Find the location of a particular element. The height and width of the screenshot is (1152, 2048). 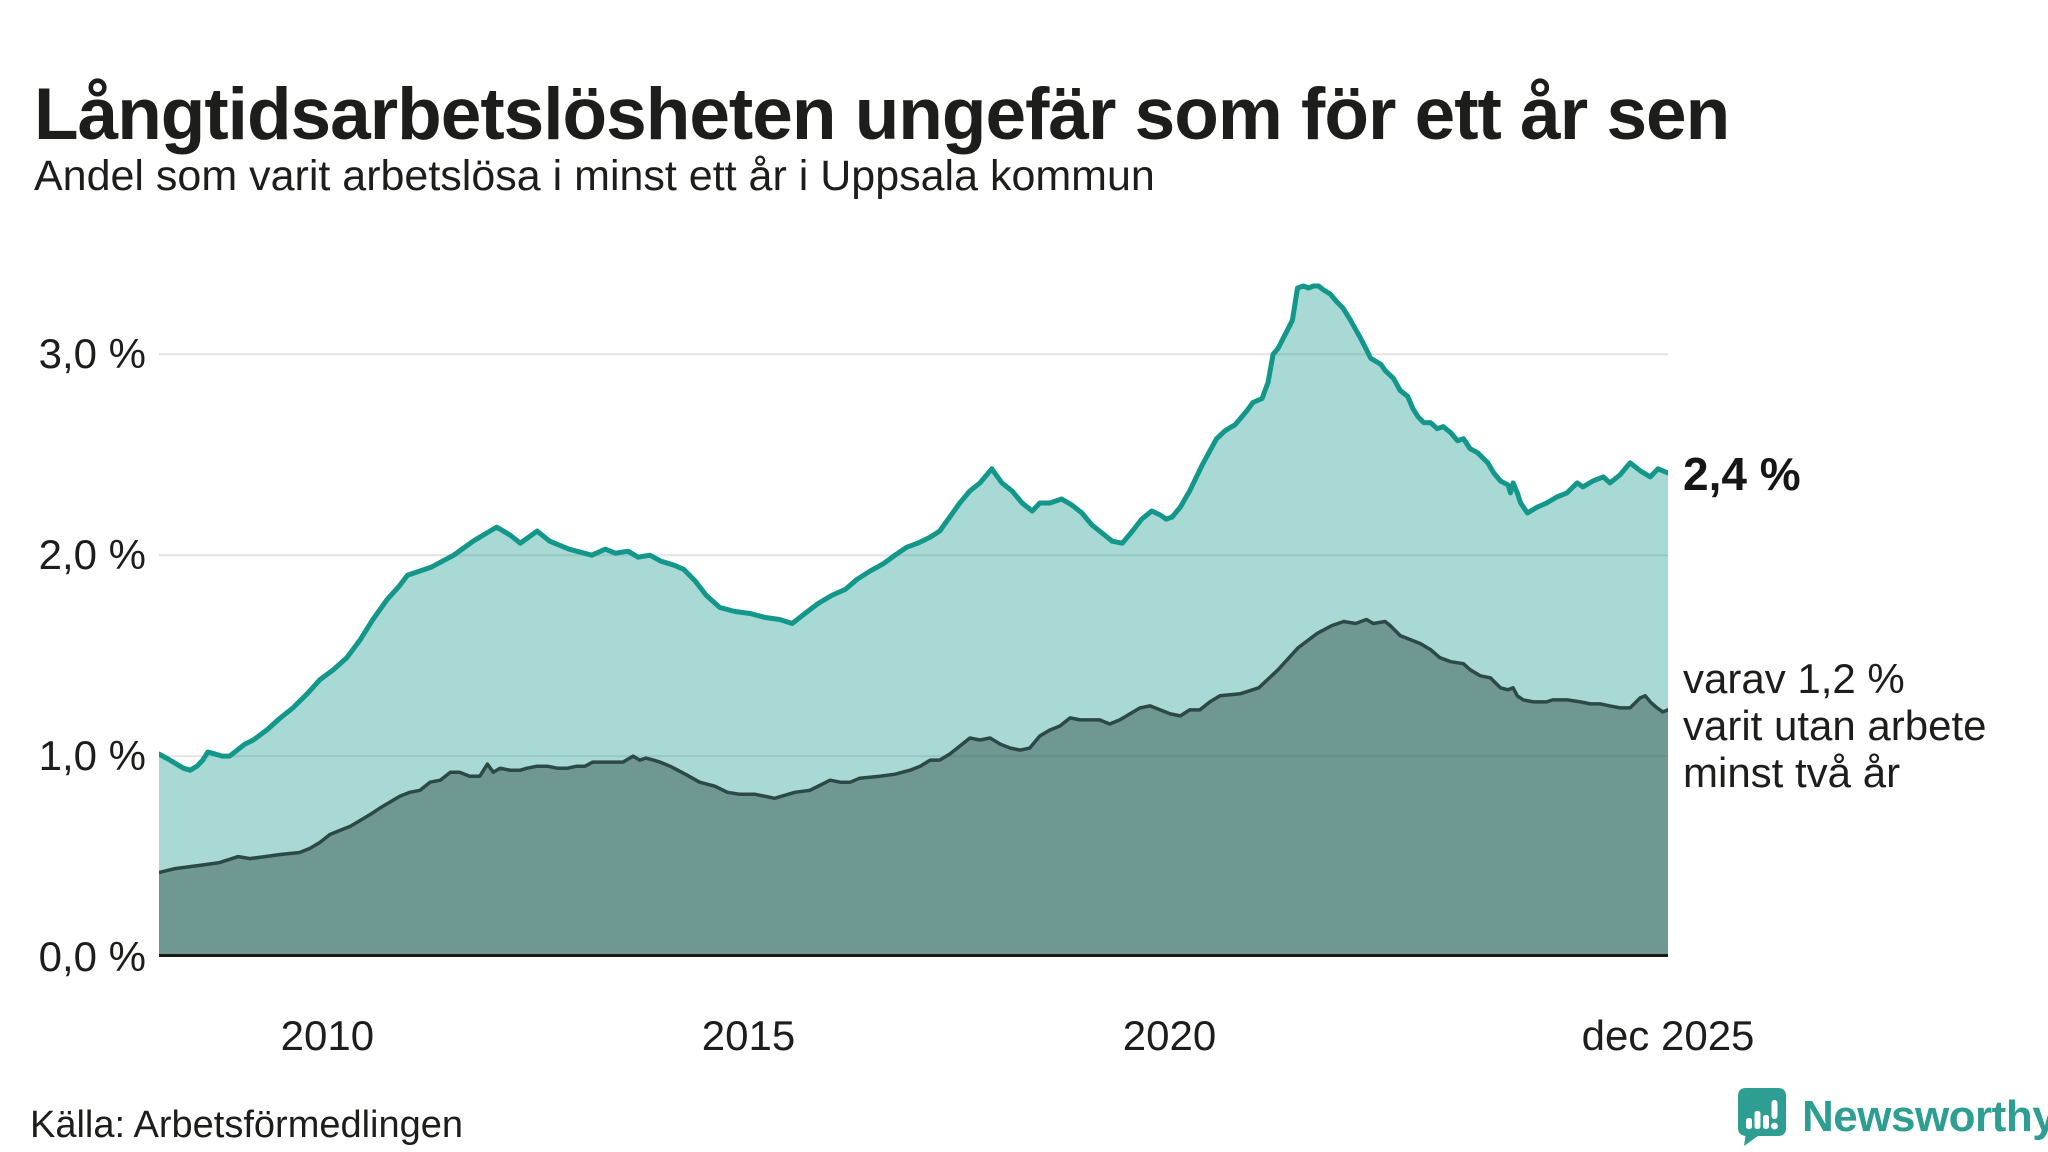

newsworthy-wordmark: Newsworthy is located at coordinates (1925, 1116).